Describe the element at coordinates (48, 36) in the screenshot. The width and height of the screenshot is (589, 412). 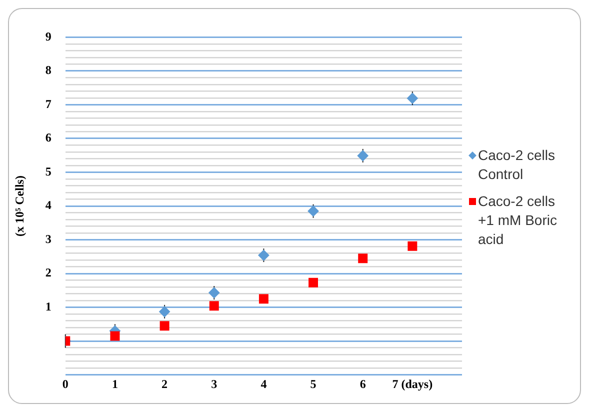
I see `y-tick-label: 9` at that location.